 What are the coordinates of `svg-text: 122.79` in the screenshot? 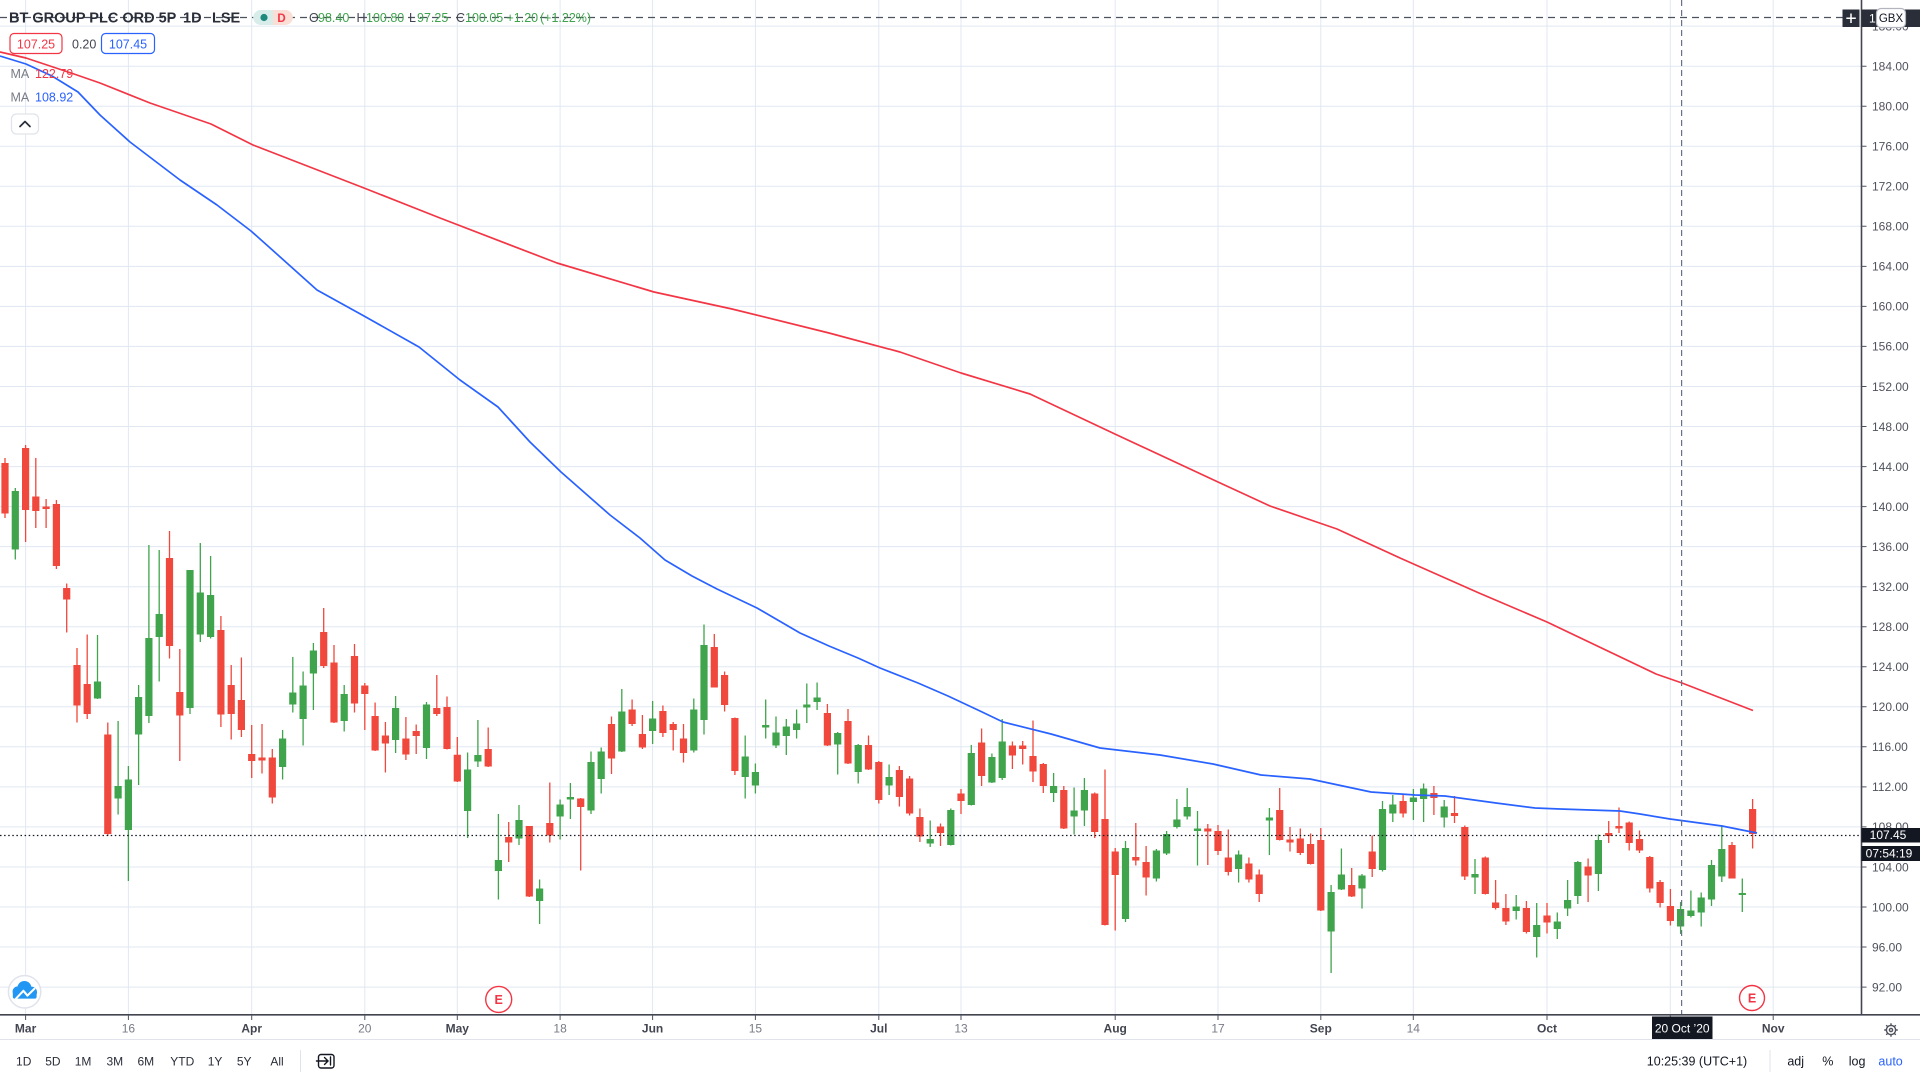 It's located at (54, 74).